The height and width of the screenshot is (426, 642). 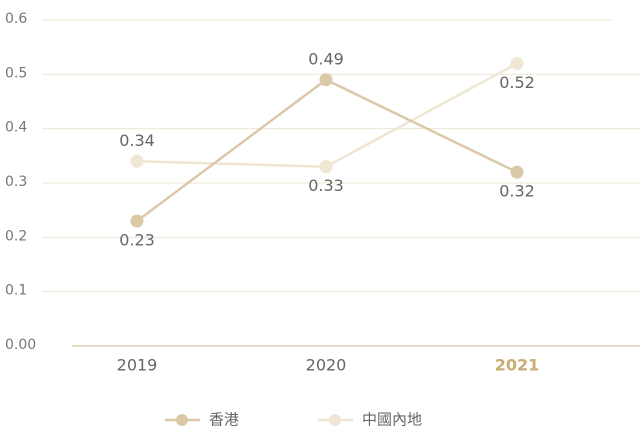 What do you see at coordinates (16, 128) in the screenshot?
I see `y-tick-label: 0.4` at bounding box center [16, 128].